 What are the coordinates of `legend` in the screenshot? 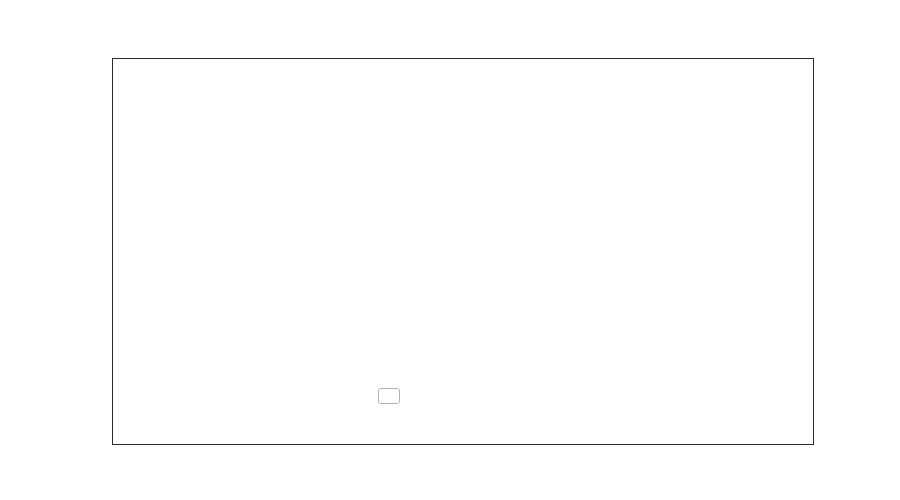 It's located at (389, 396).